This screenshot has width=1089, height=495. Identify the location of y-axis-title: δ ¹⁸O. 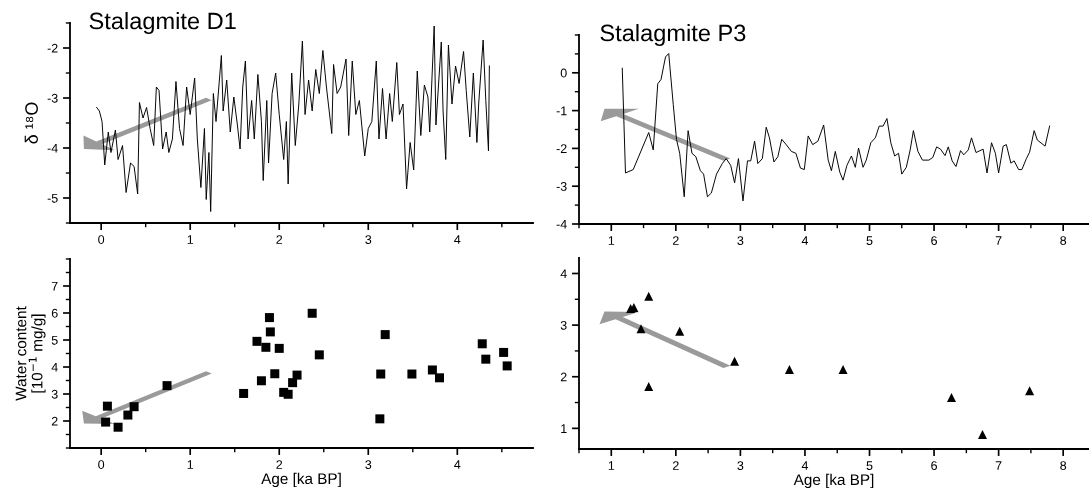
(31, 123).